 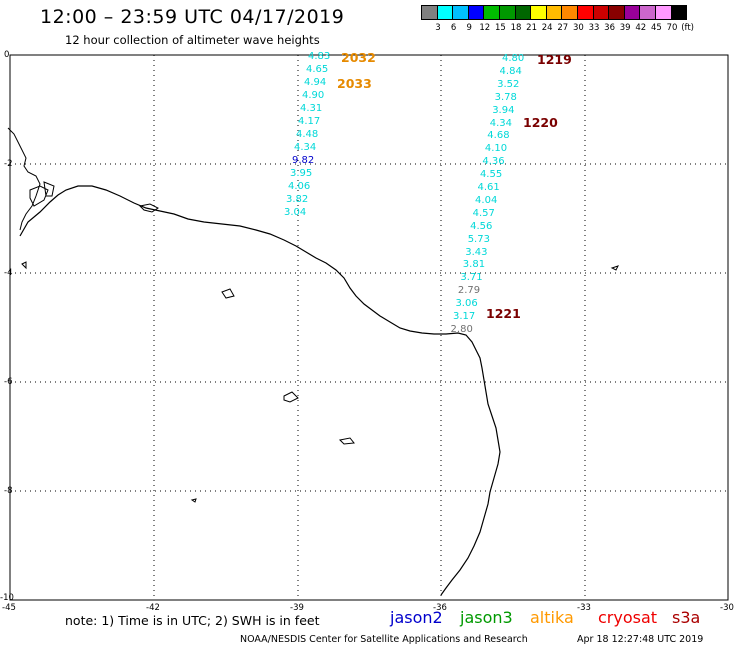 I want to click on colorbar-label: 12, so click(x=485, y=28).